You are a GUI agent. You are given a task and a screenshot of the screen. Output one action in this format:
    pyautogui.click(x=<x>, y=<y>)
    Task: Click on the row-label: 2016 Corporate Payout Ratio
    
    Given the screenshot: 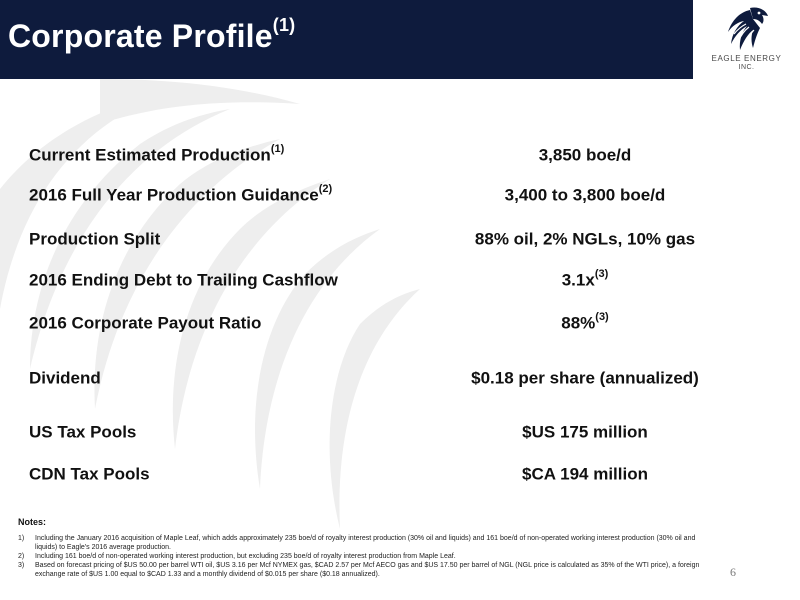 What is the action you would take?
    pyautogui.click(x=145, y=323)
    